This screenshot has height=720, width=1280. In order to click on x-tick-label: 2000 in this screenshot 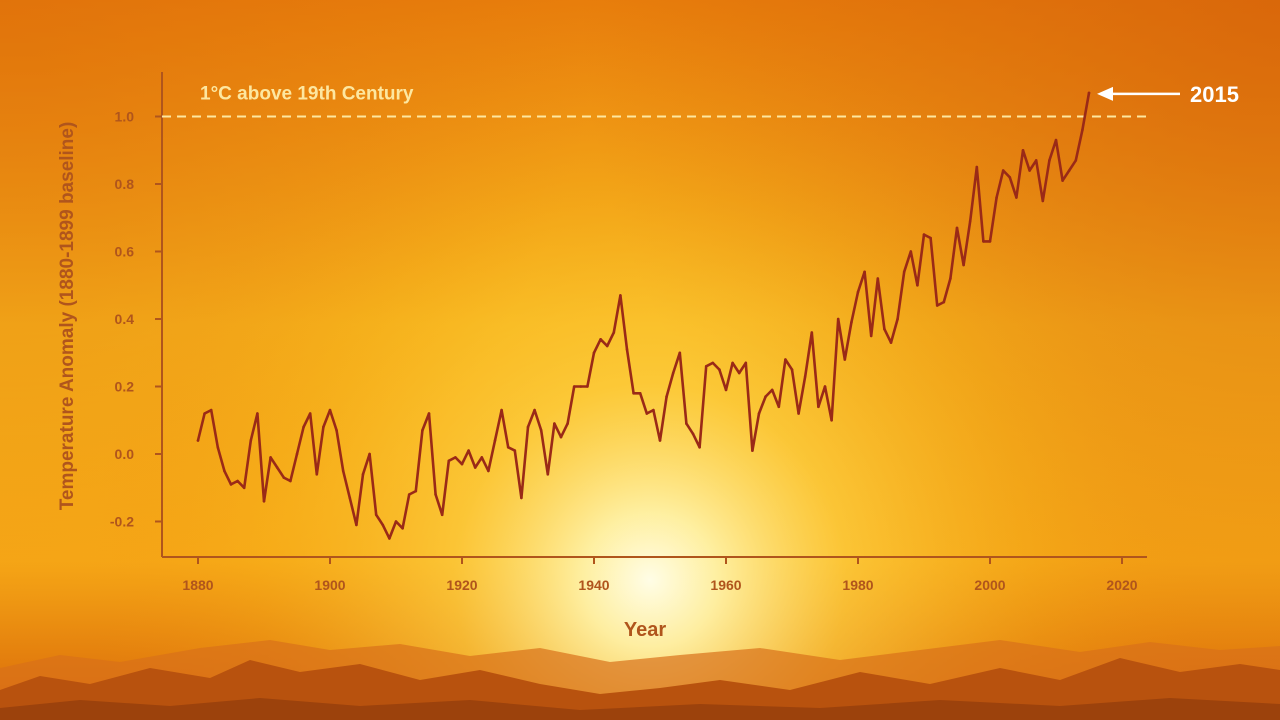, I will do `click(989, 585)`.